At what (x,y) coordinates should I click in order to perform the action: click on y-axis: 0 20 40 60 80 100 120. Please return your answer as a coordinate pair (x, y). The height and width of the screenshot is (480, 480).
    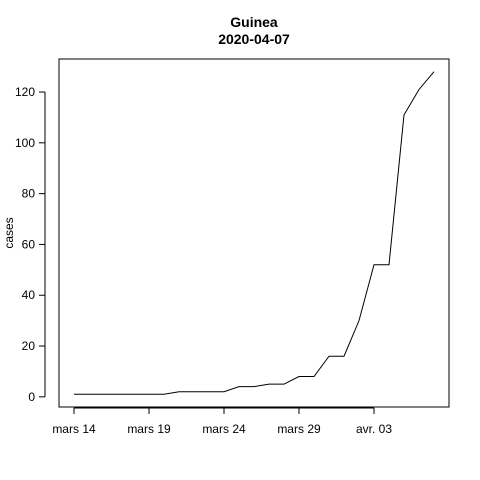
    Looking at the image, I should click on (30, 244).